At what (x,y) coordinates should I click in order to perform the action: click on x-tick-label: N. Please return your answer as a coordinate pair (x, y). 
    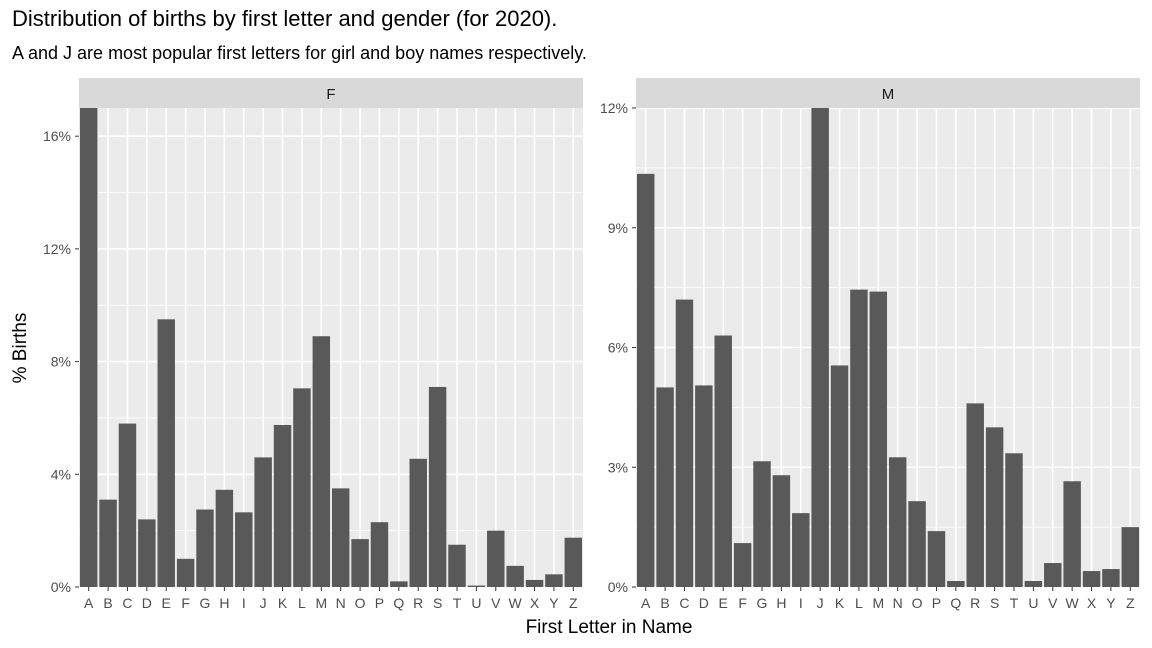
    Looking at the image, I should click on (341, 603).